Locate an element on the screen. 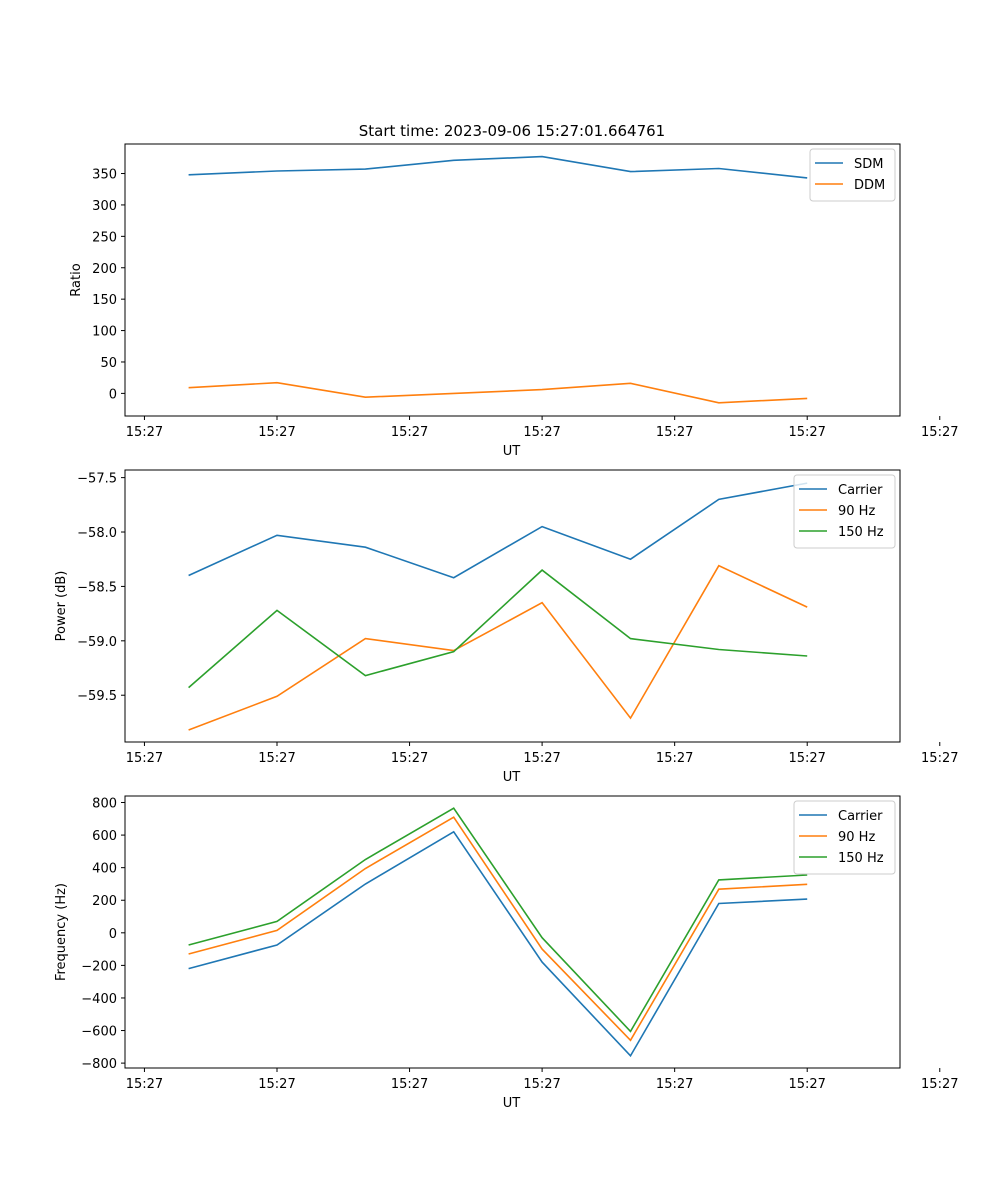 This screenshot has width=1000, height=1200. y-axis-label: Ratio is located at coordinates (76, 279).